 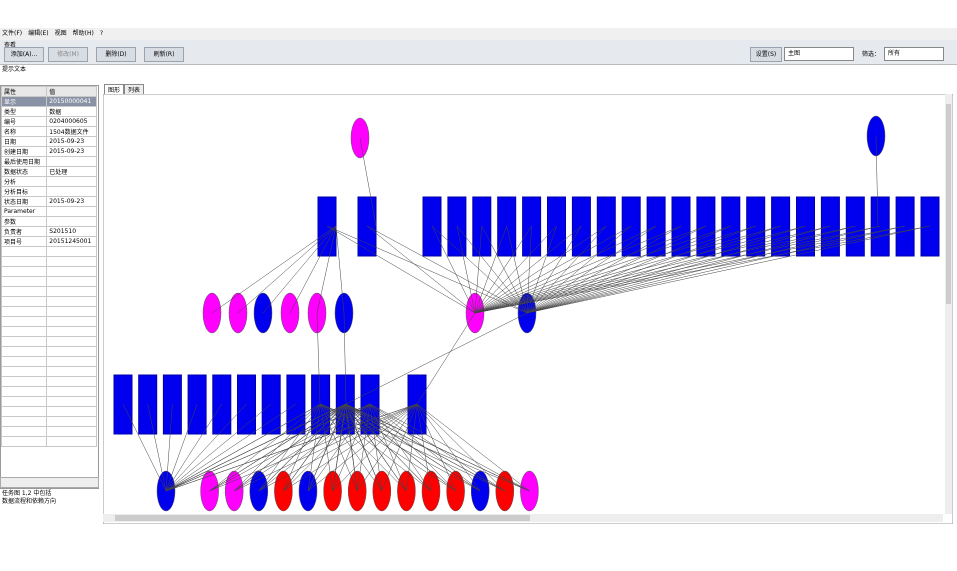 What do you see at coordinates (10, 45) in the screenshot?
I see `toolbar-label: 查看` at bounding box center [10, 45].